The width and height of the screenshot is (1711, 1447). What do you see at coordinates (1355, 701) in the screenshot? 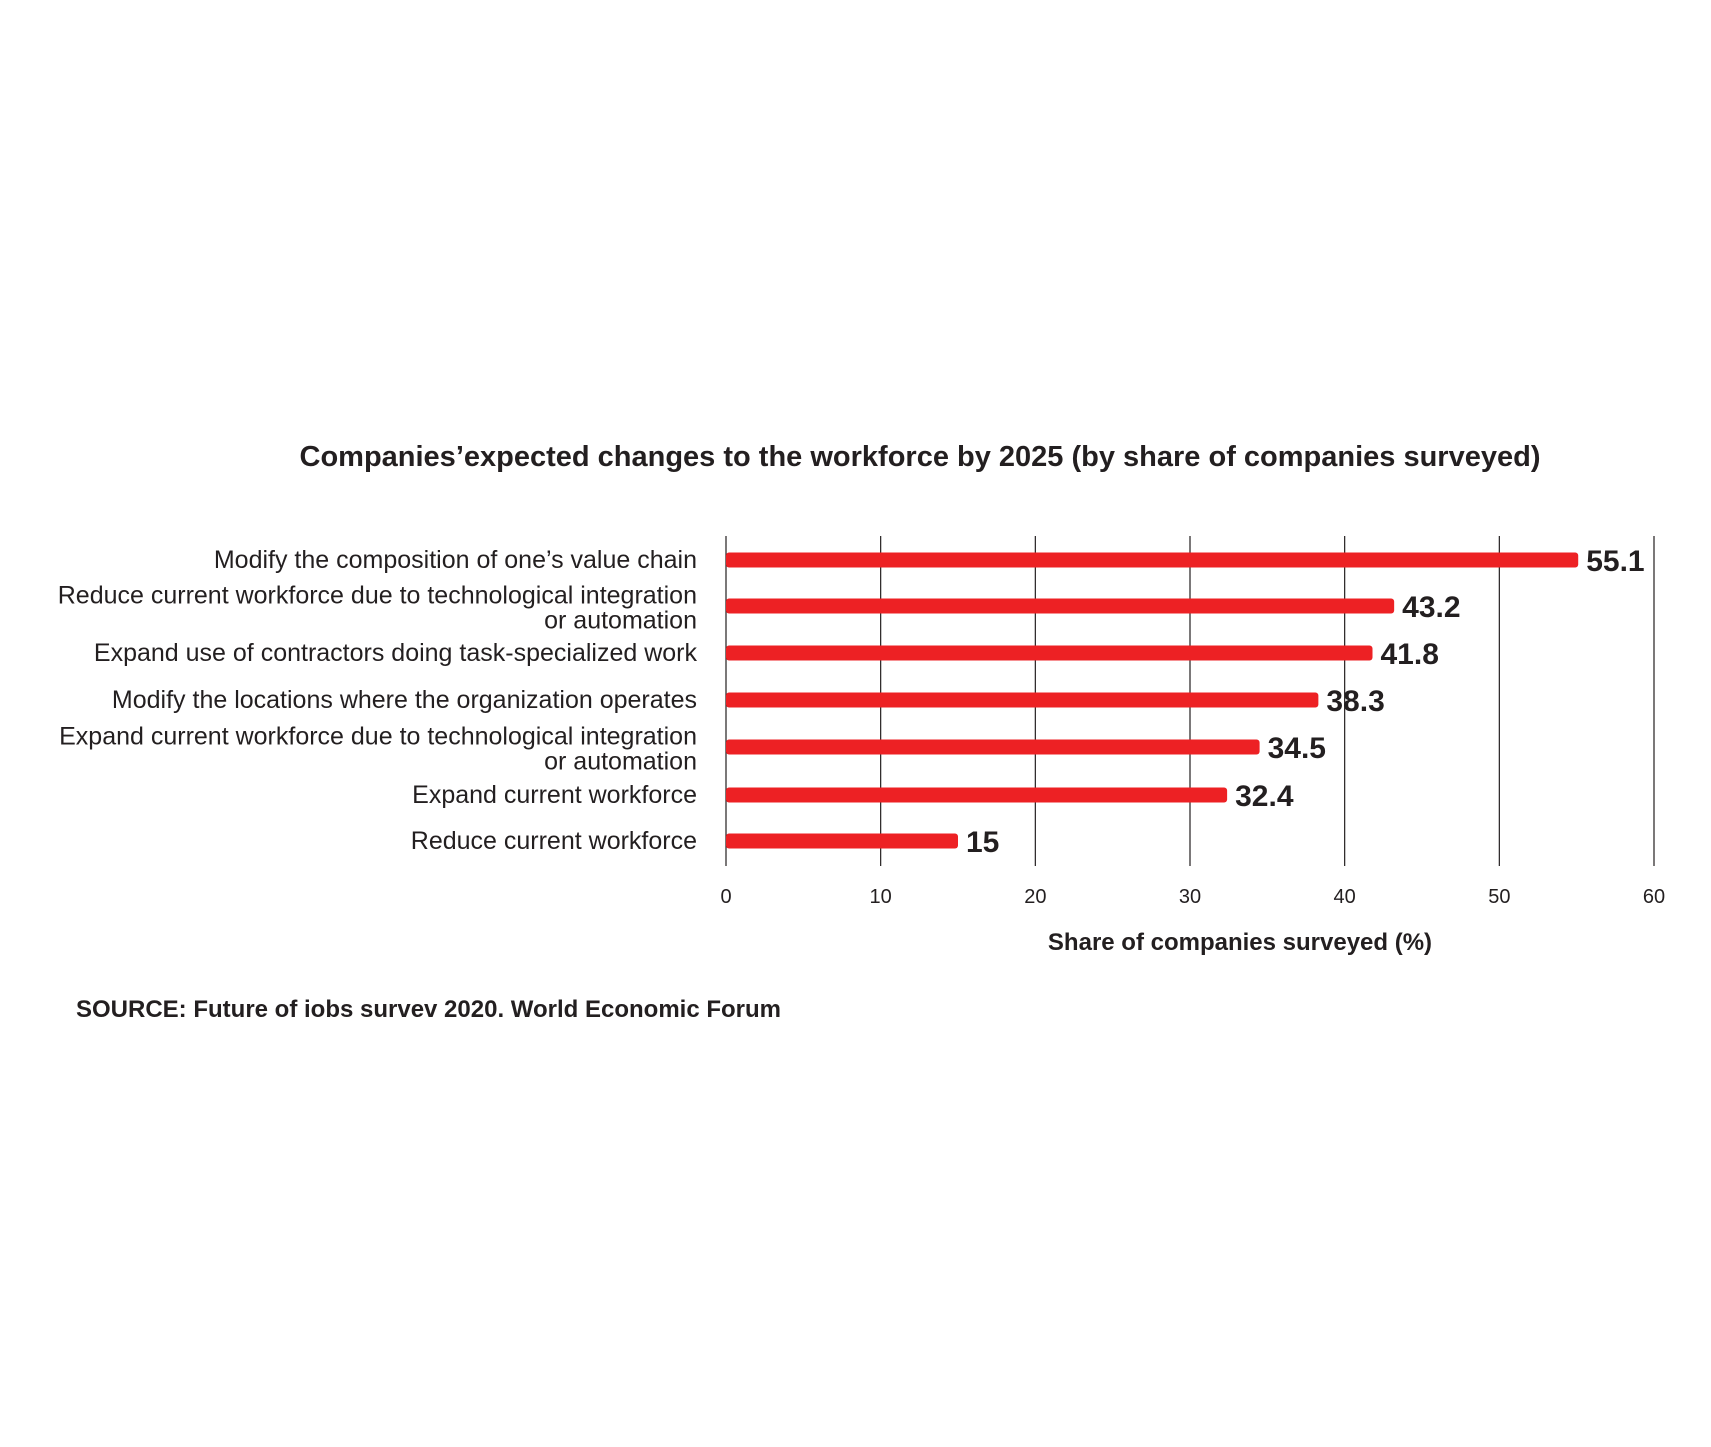
I see `data-label: 38.3` at bounding box center [1355, 701].